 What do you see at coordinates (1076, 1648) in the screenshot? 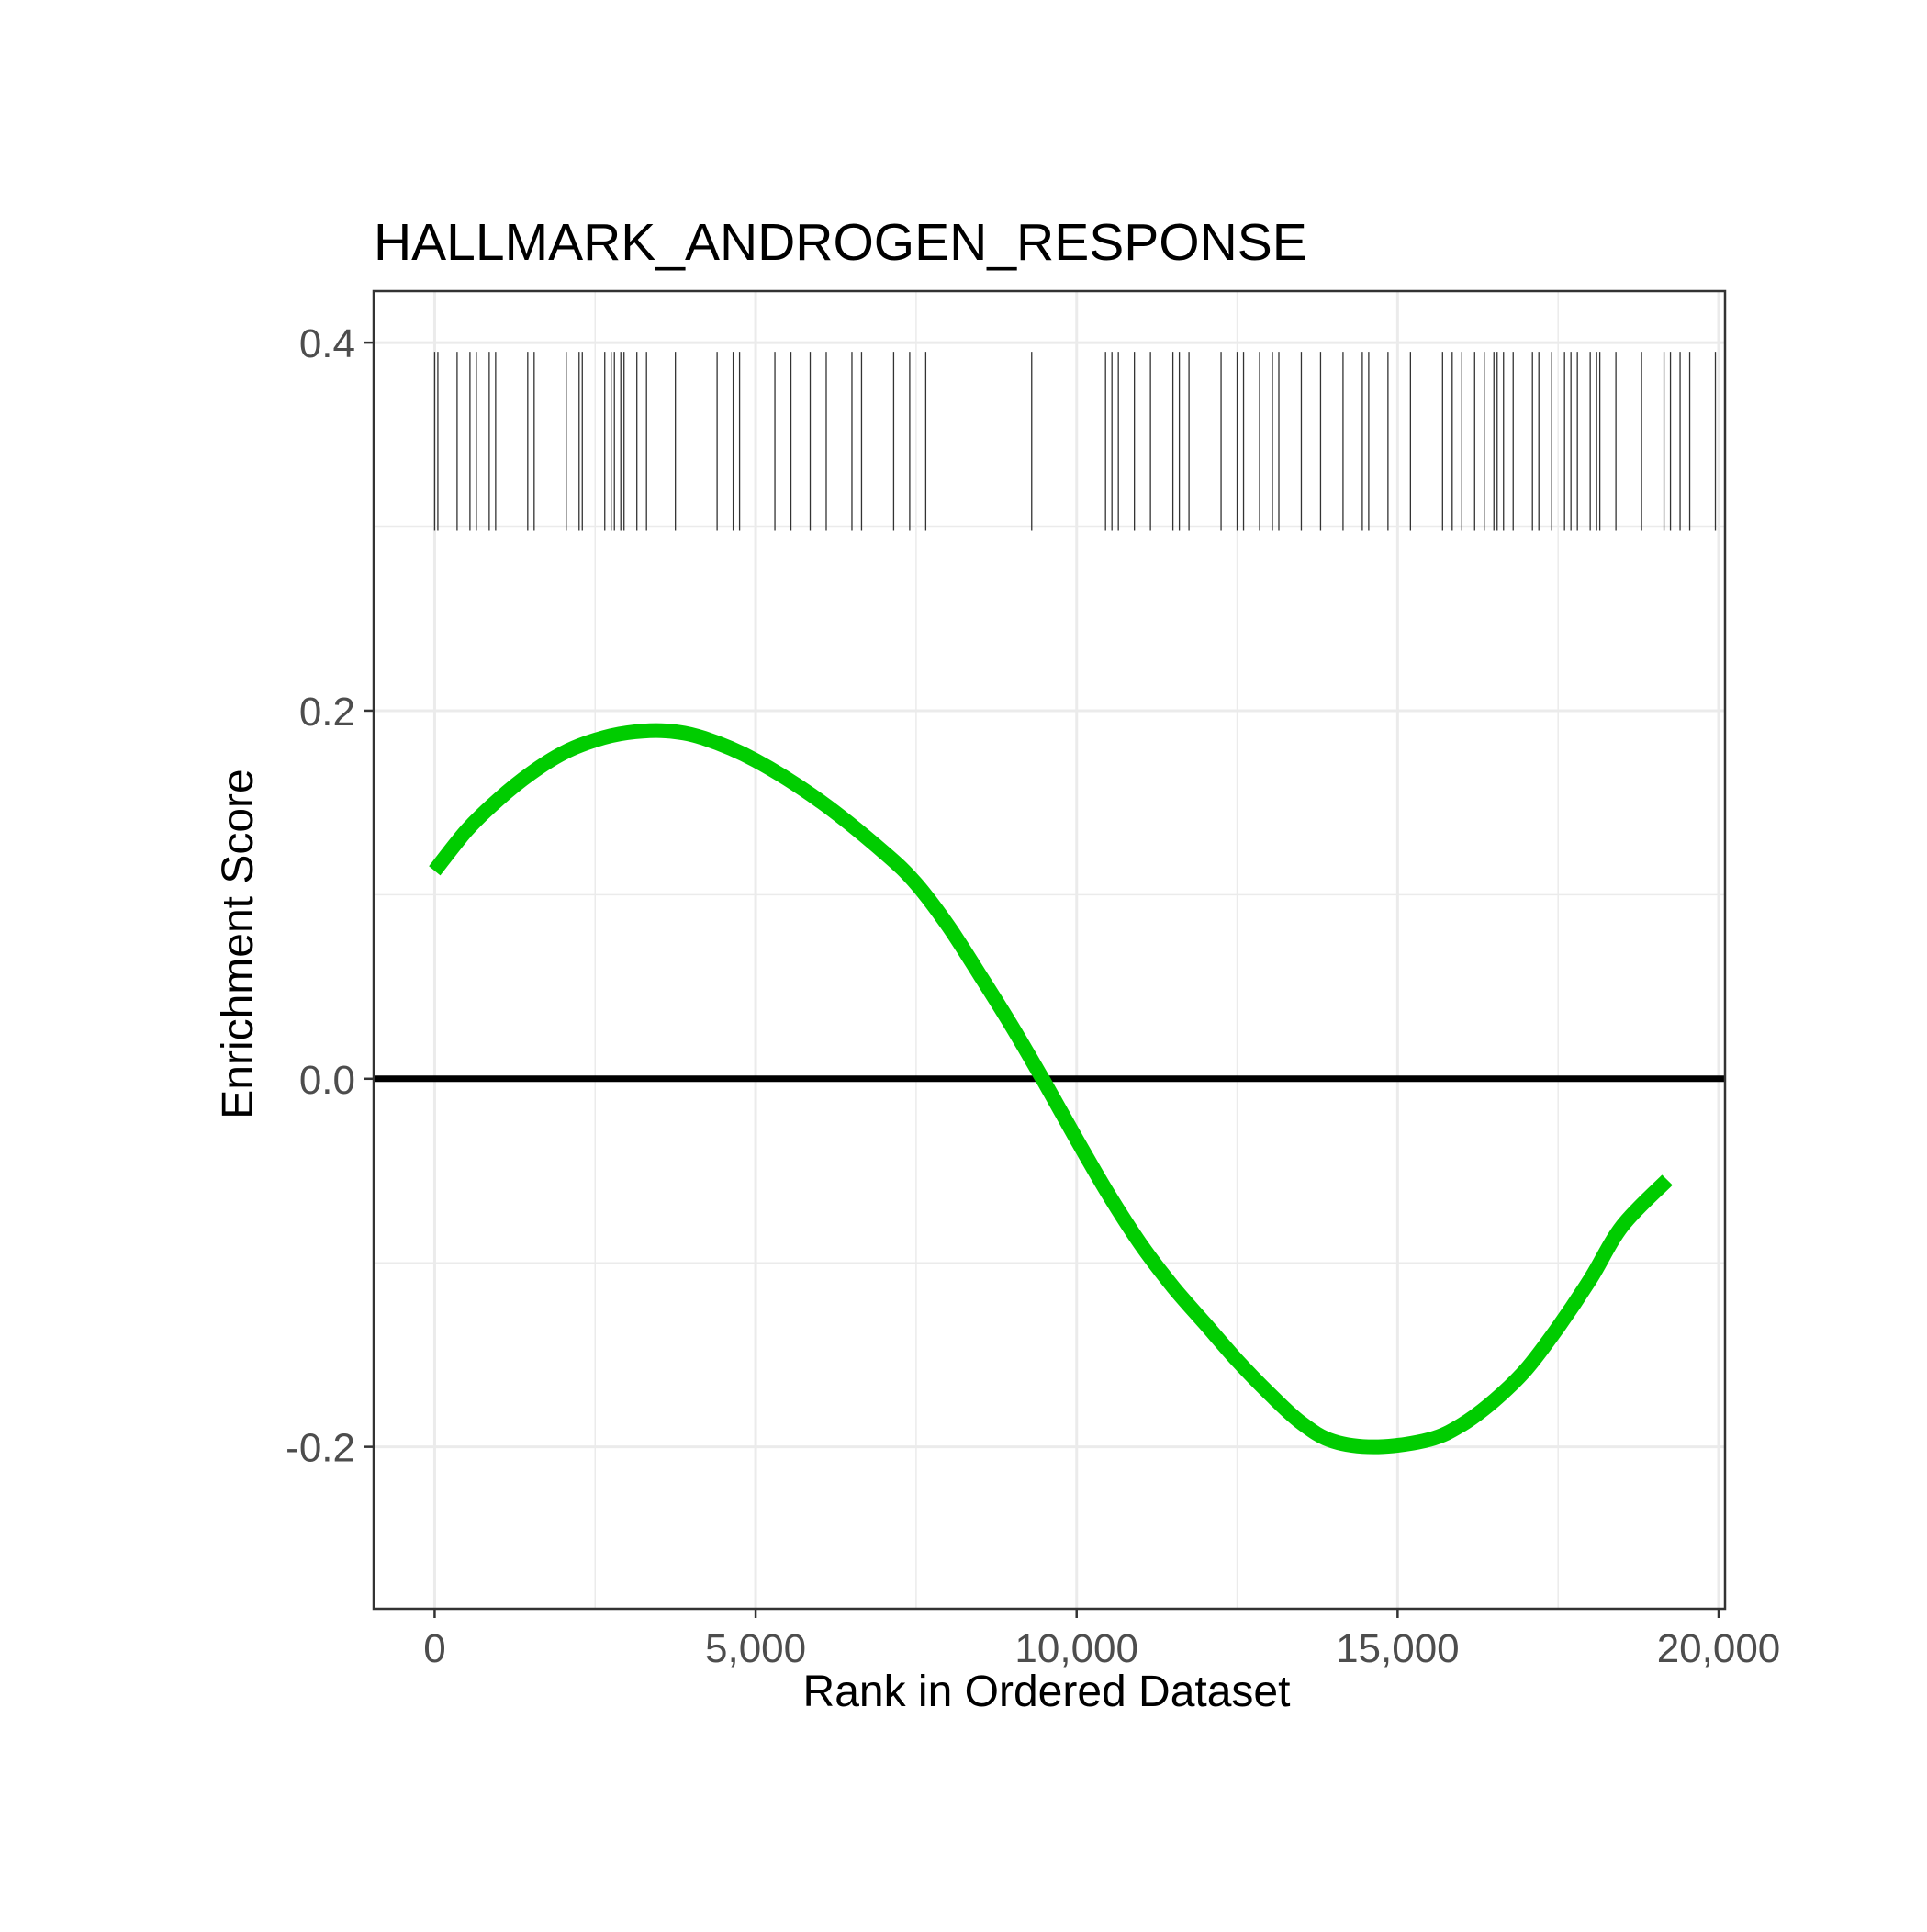
I see `x-tick-label: 10,000` at bounding box center [1076, 1648].